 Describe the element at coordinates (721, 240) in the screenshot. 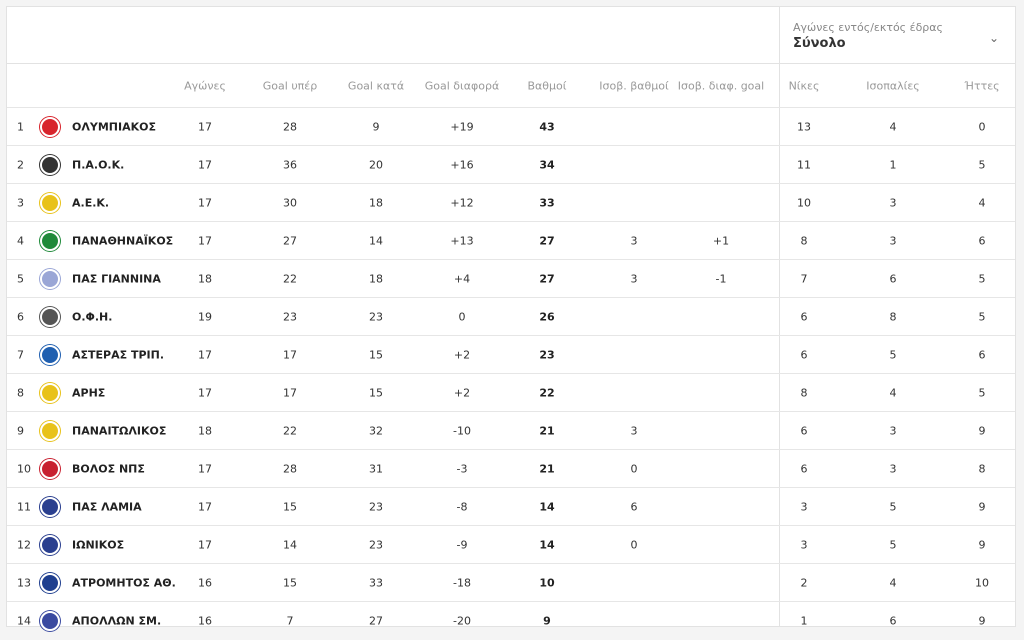

I see `cell-tie-goal-diff: +1` at that location.